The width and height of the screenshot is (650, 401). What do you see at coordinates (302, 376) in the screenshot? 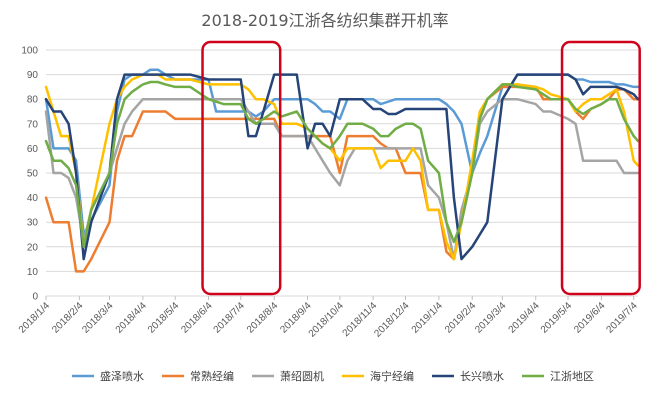
I see `legend-label: 萧绍圆机` at bounding box center [302, 376].